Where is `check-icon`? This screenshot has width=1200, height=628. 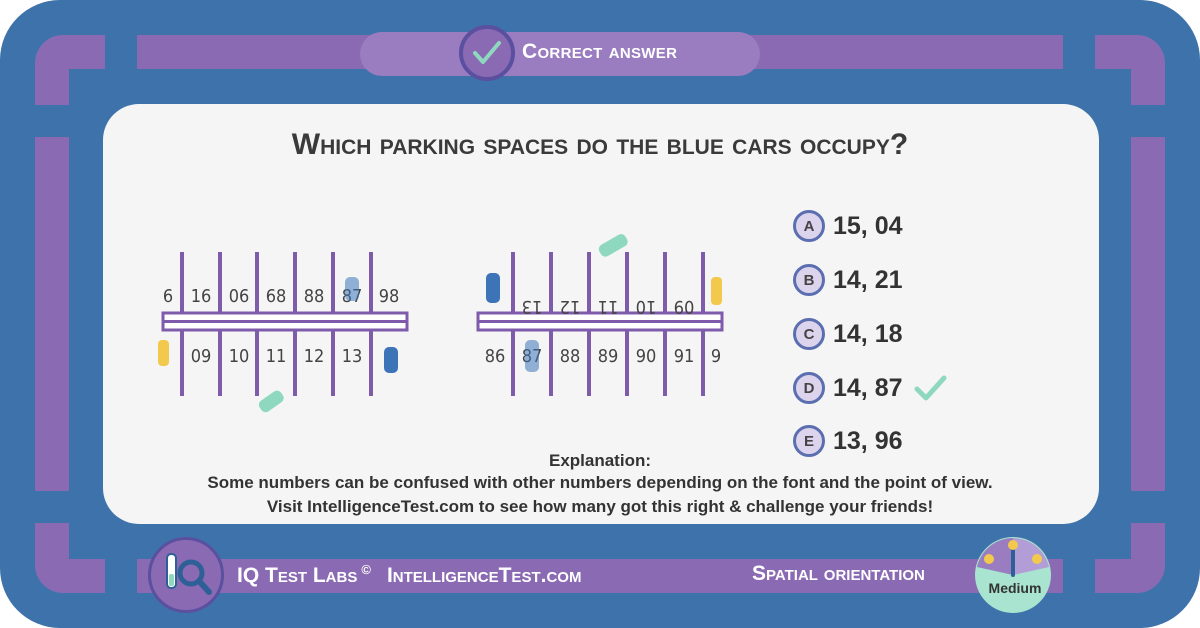 check-icon is located at coordinates (487, 52).